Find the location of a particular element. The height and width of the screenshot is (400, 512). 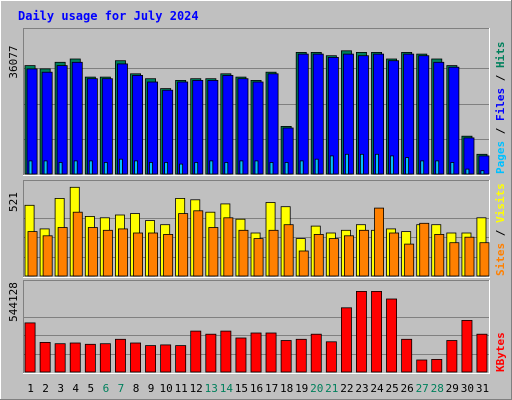

x-tick-label-day-14: 14 is located at coordinates (227, 388).